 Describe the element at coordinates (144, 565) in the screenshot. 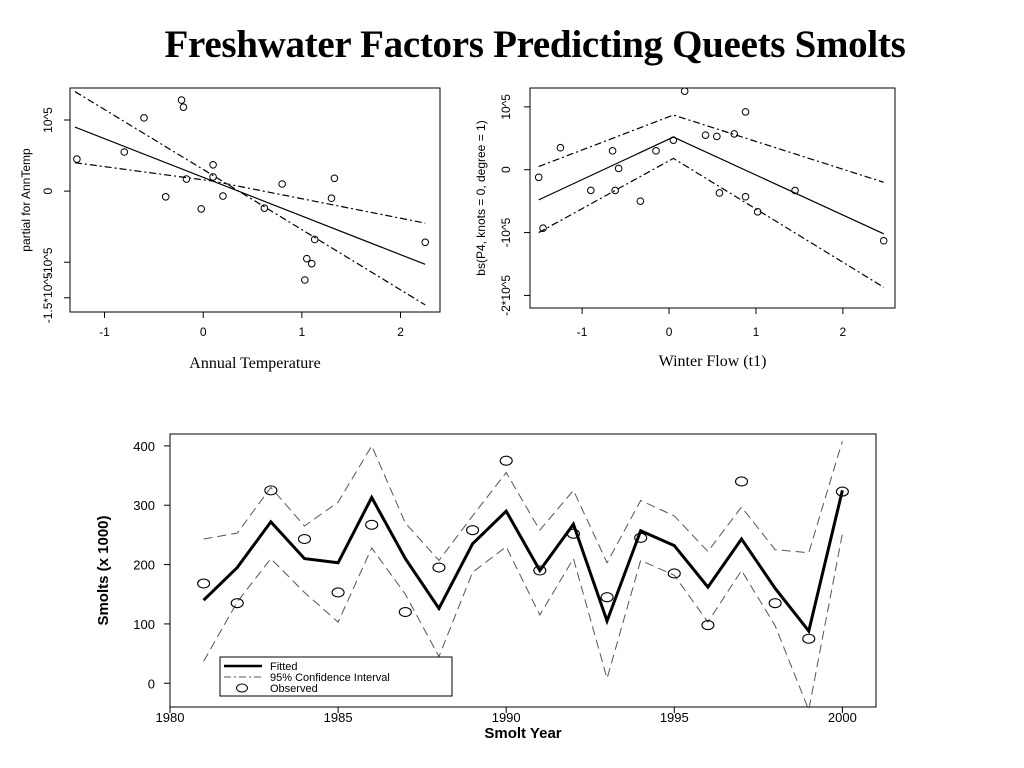

I see `smolts-y-tick-label: 200` at that location.